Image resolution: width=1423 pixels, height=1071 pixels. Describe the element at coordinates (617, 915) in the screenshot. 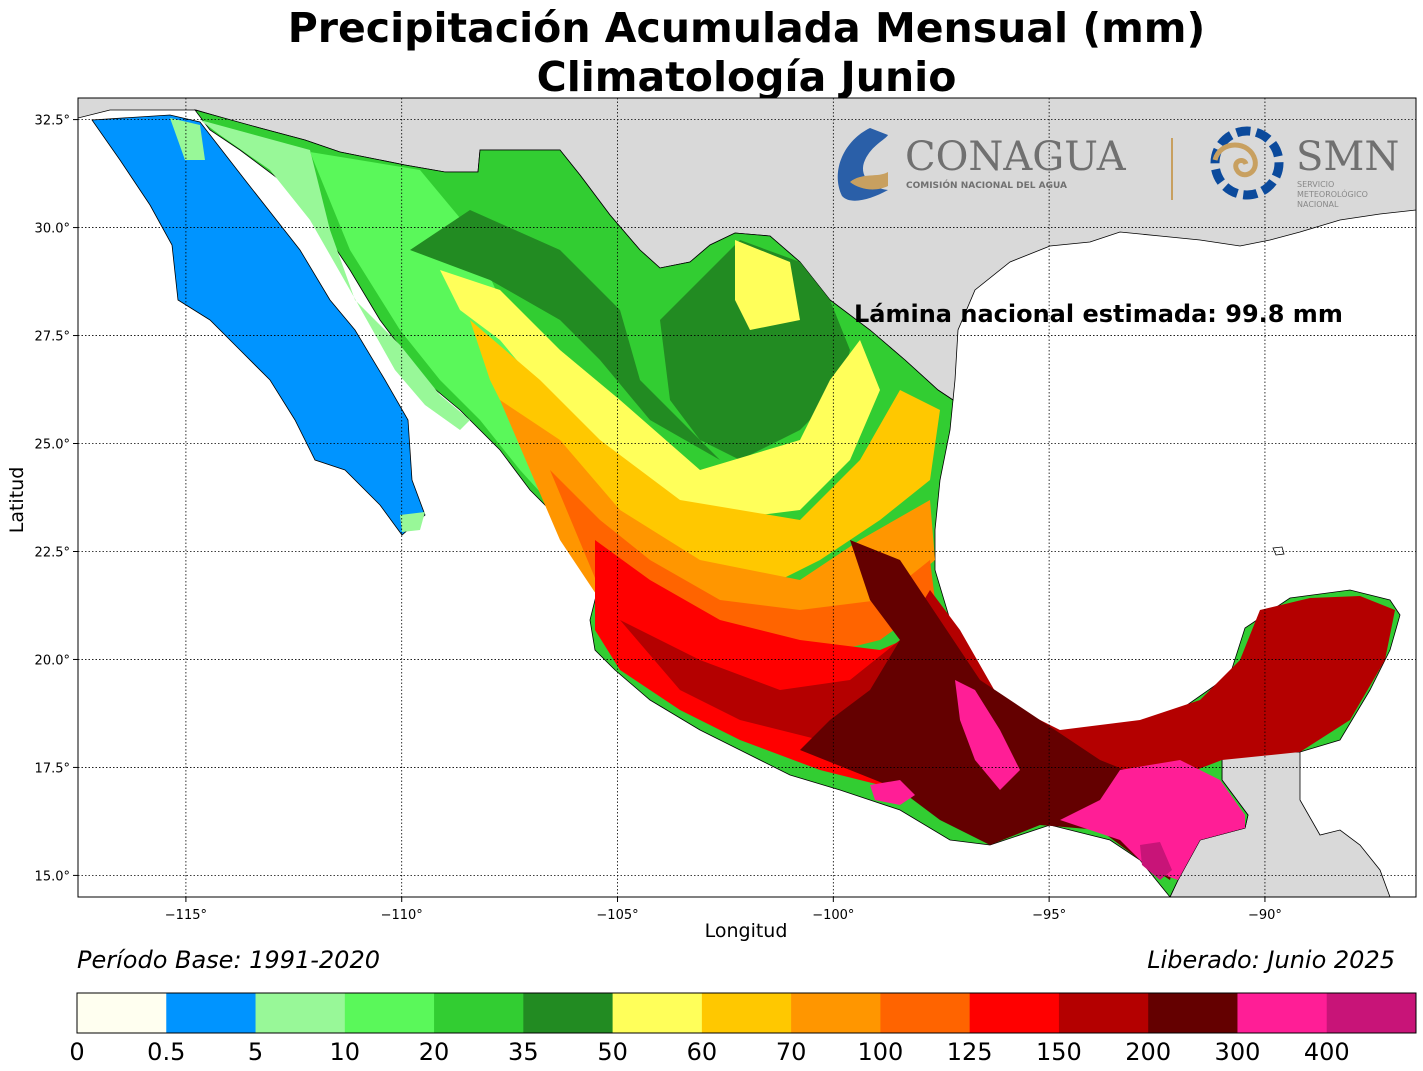

I see `lon-tick-label: −105°` at that location.